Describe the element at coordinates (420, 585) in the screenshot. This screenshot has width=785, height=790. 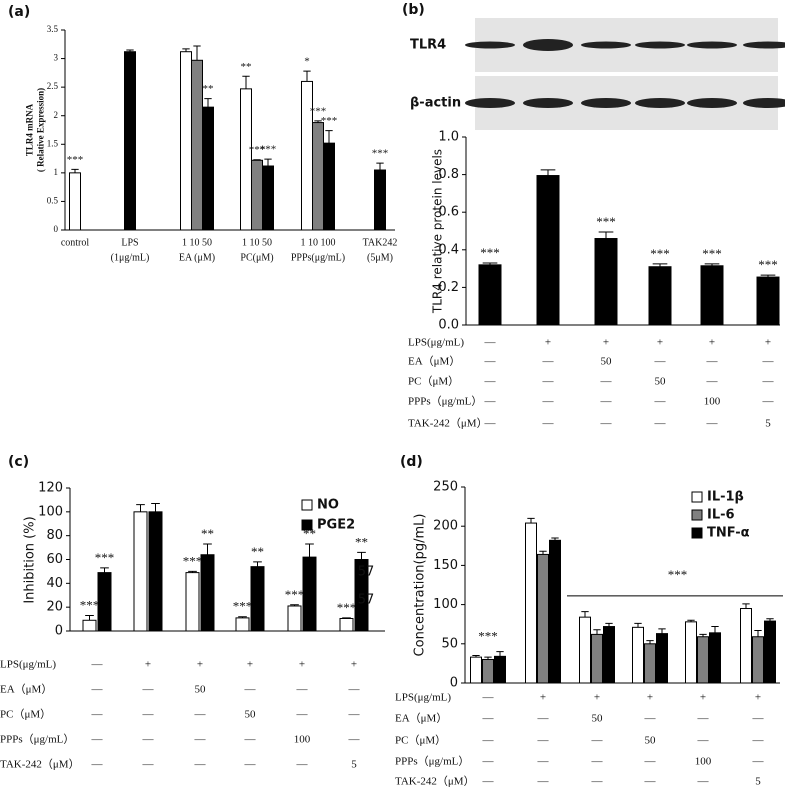
I see `y-axis-label: Concentration(pg/mL)` at that location.